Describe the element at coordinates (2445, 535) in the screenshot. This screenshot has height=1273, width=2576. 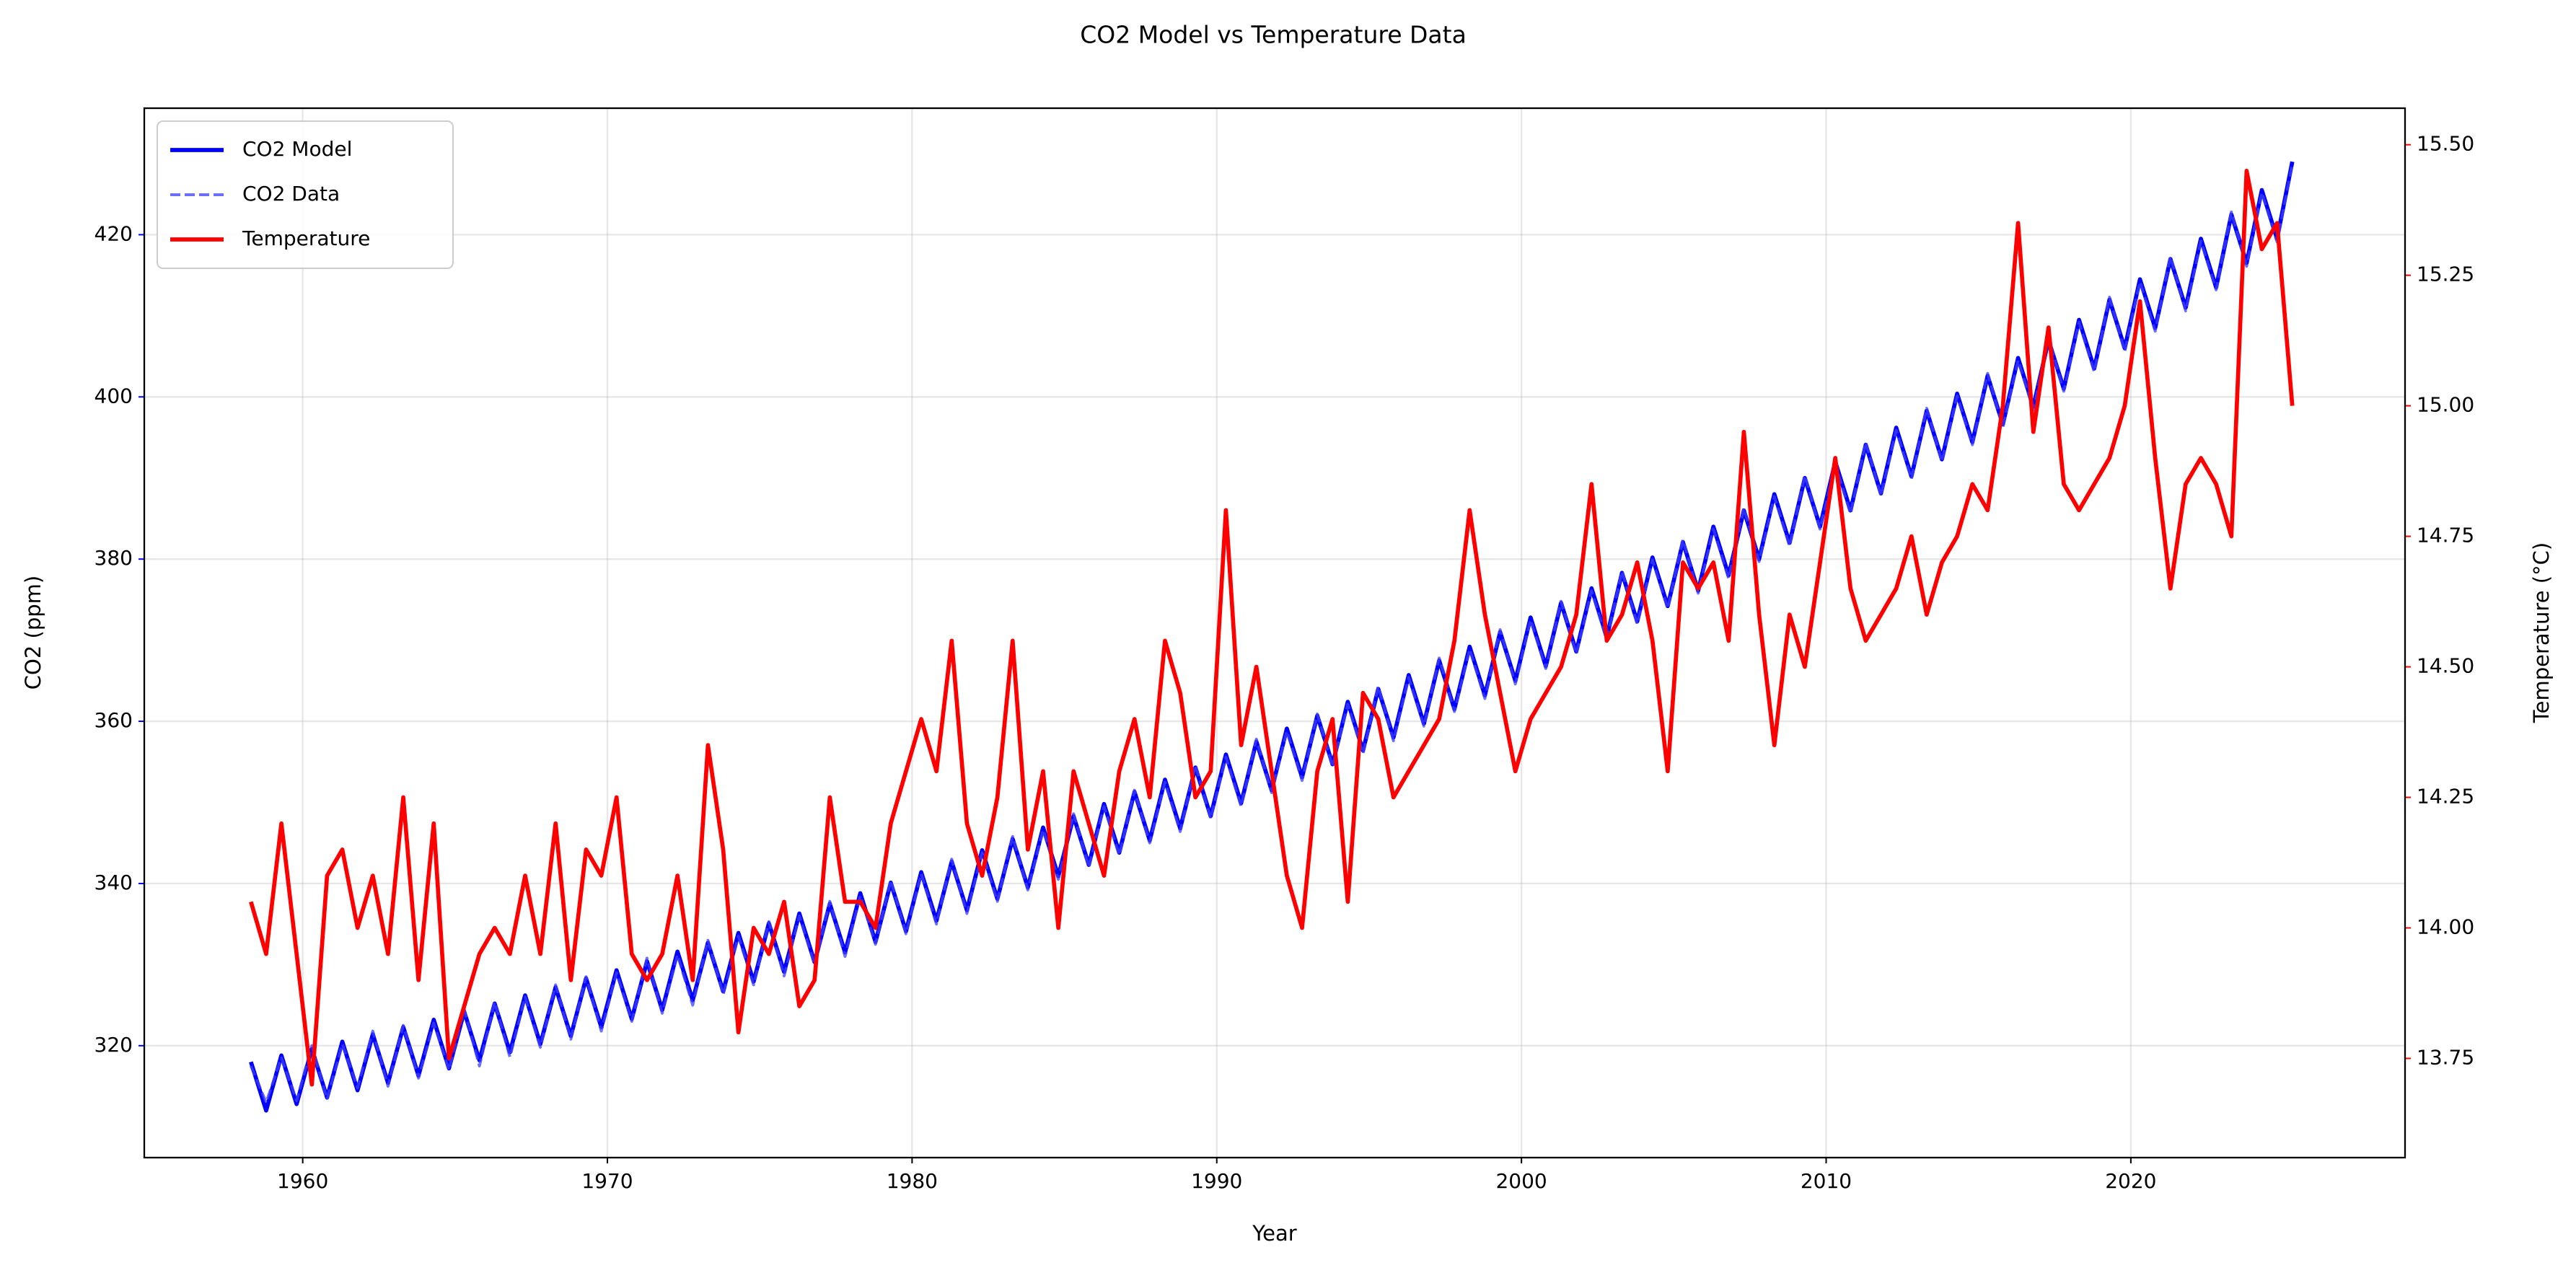
I see `y2-tick-label: 14.75` at that location.